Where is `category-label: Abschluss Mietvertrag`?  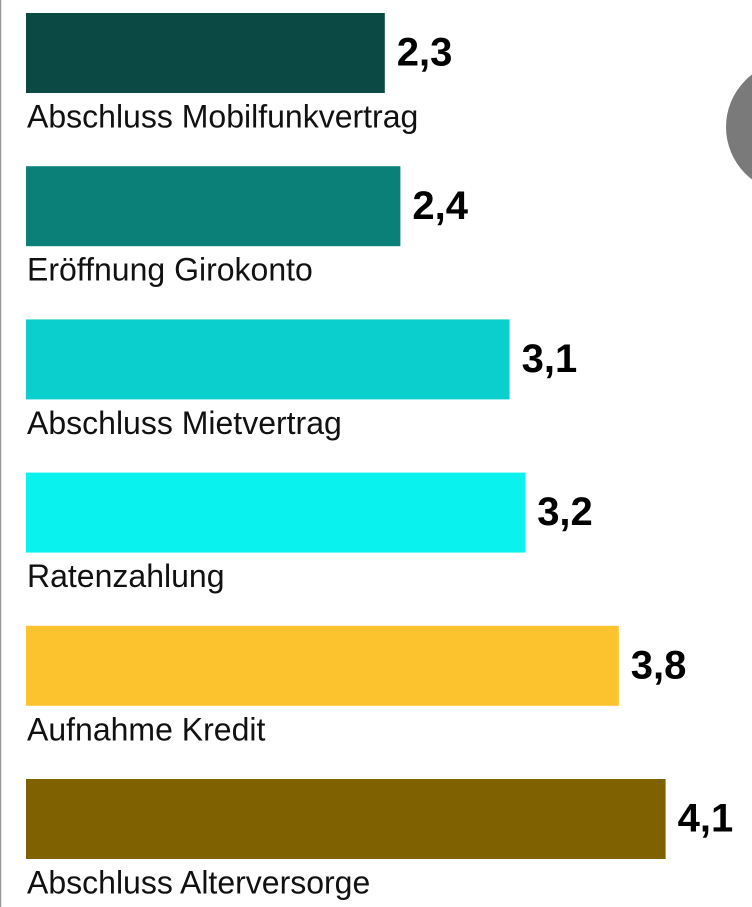 category-label: Abschluss Mietvertrag is located at coordinates (184, 423).